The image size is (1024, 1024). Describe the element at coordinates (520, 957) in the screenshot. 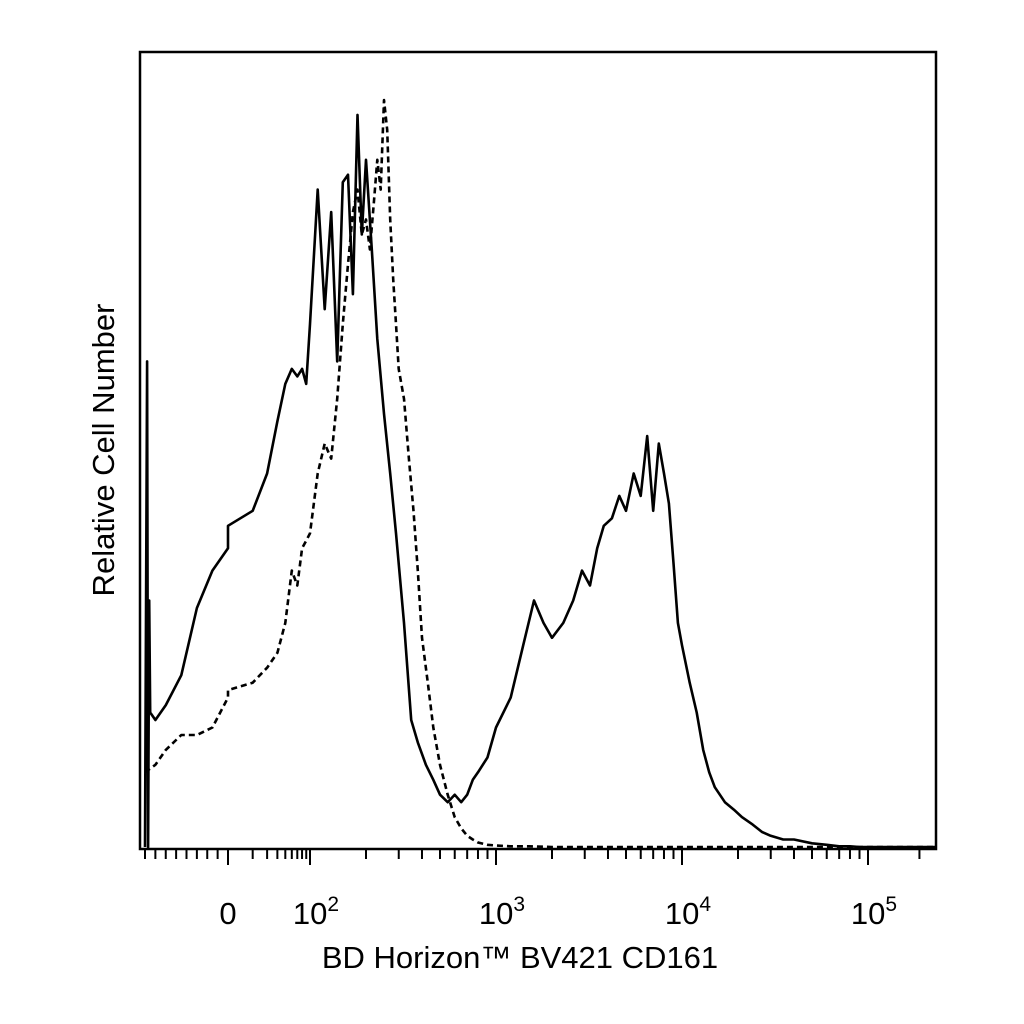

I see `x-axis-label: BD Horizon™ BV421 CD161` at that location.